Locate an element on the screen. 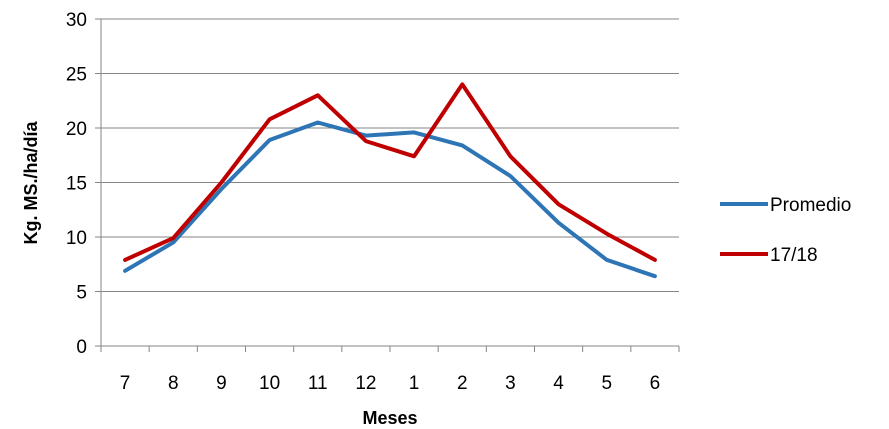 Image resolution: width=889 pixels, height=429 pixels. y-tick-labels: 0 5 10 15 20 25 30 is located at coordinates (76, 184).